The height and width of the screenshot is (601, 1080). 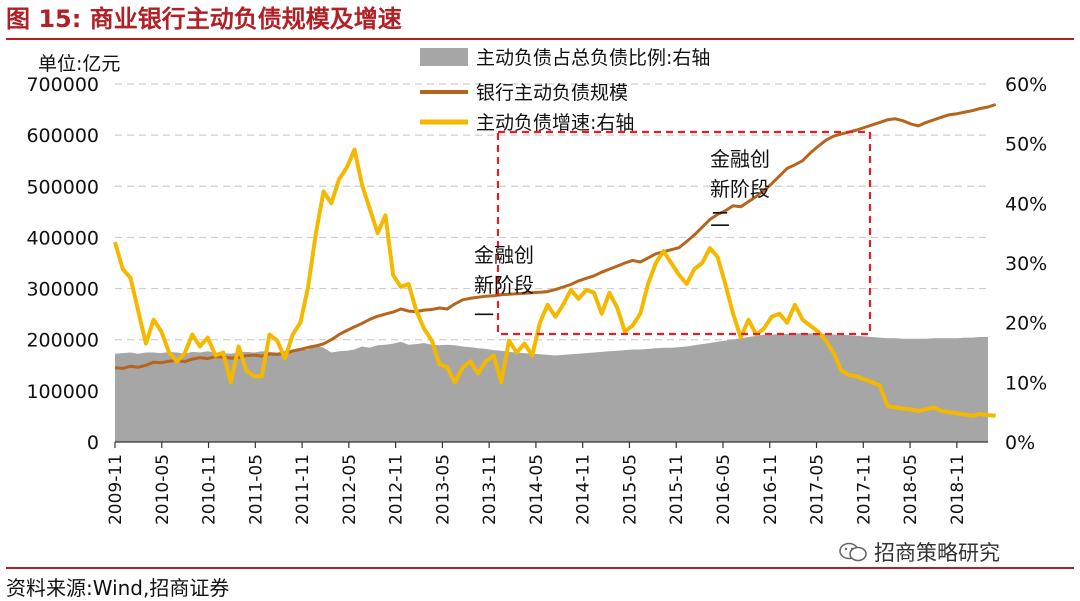 I want to click on y-left-tick-label: 400000, so click(x=62, y=238).